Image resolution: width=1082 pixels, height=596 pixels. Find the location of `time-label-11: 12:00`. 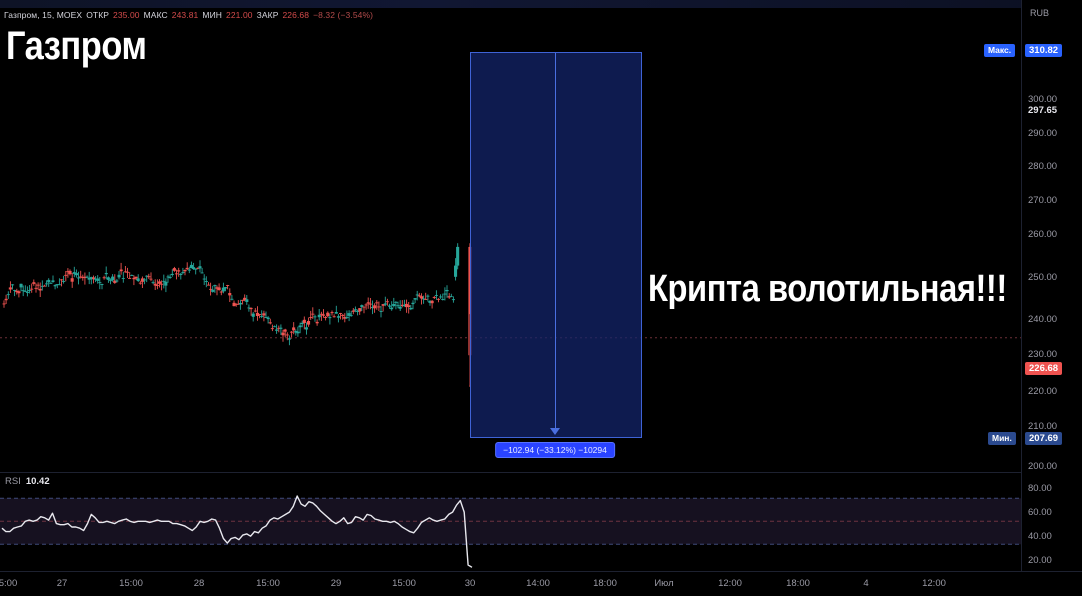

time-label-11: 12:00 is located at coordinates (730, 583).